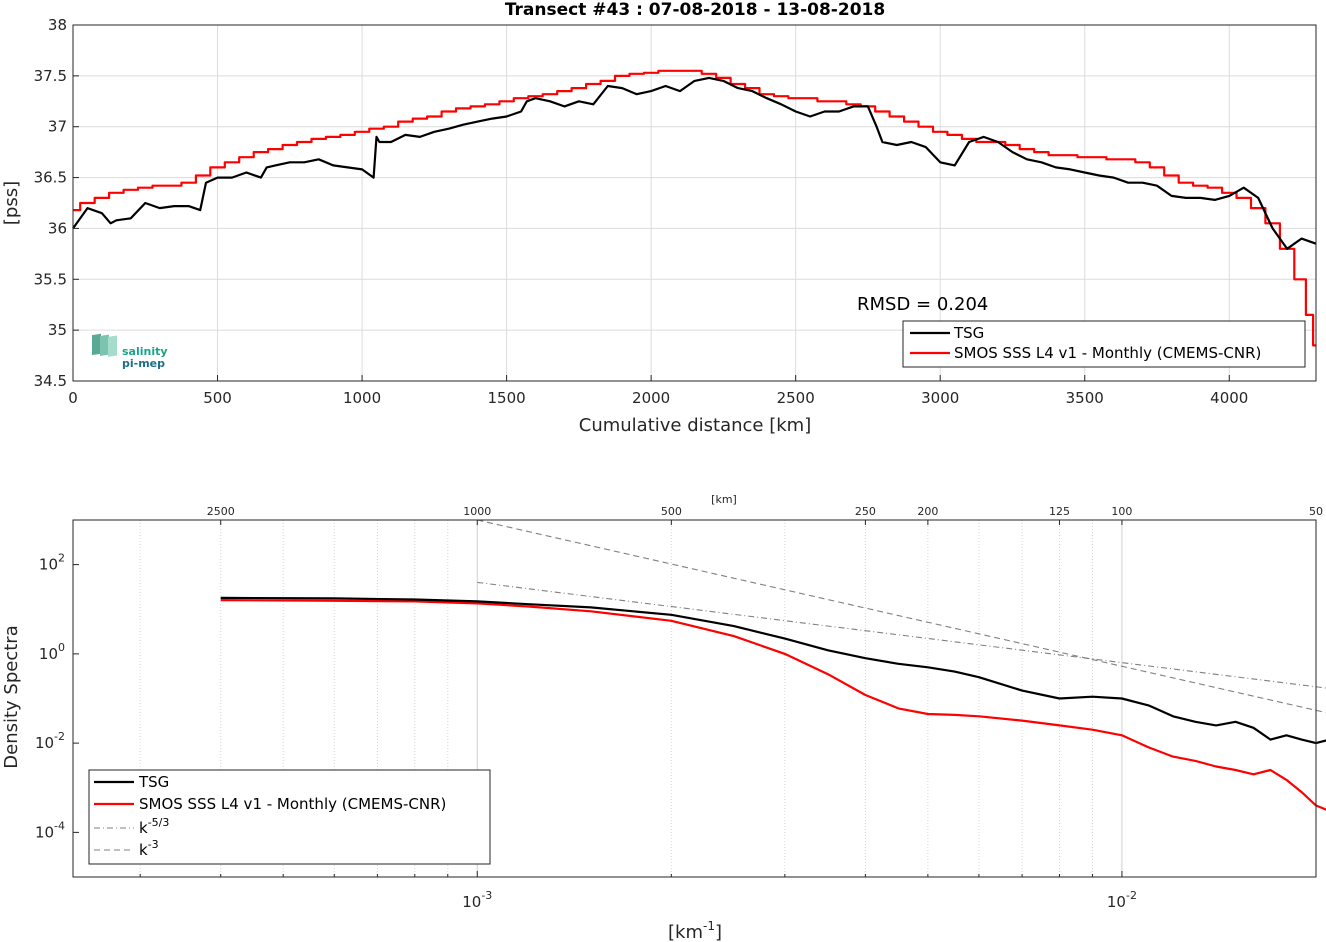 The image size is (1326, 942). What do you see at coordinates (143, 828) in the screenshot?
I see `k53-base: k` at bounding box center [143, 828].